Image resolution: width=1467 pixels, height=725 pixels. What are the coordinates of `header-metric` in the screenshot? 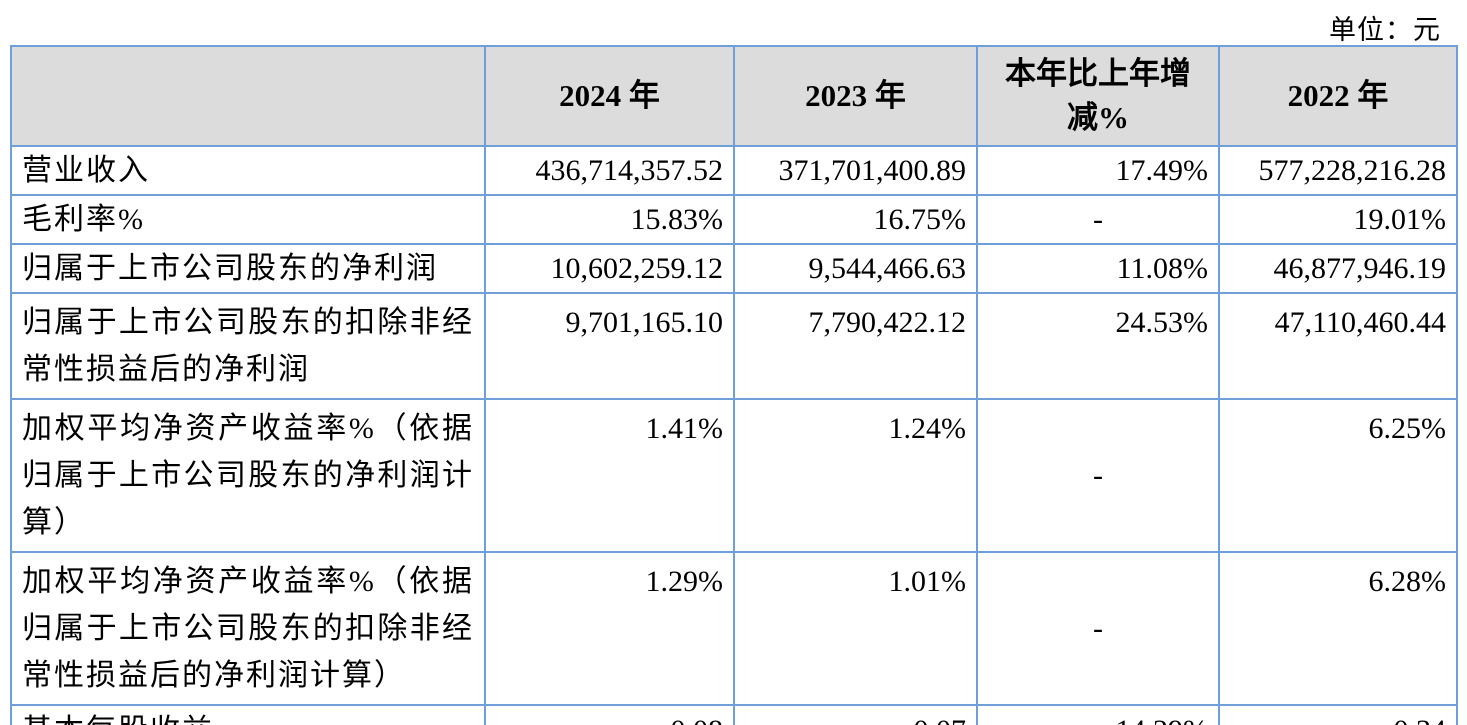 It's located at (248, 96).